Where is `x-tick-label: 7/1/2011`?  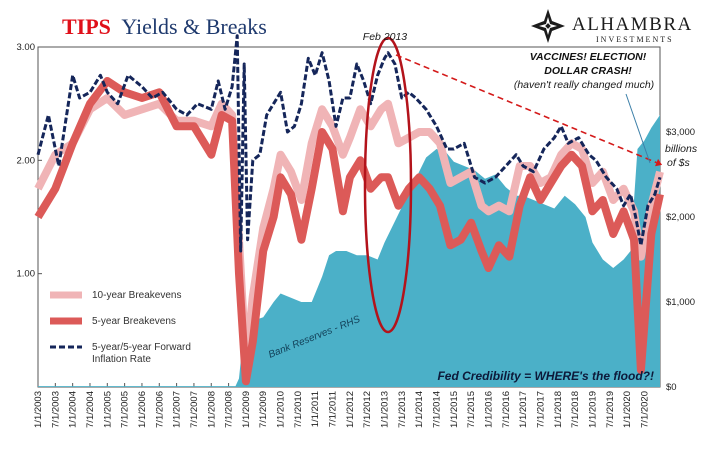
x-tick-label: 7/1/2011 is located at coordinates (333, 409).